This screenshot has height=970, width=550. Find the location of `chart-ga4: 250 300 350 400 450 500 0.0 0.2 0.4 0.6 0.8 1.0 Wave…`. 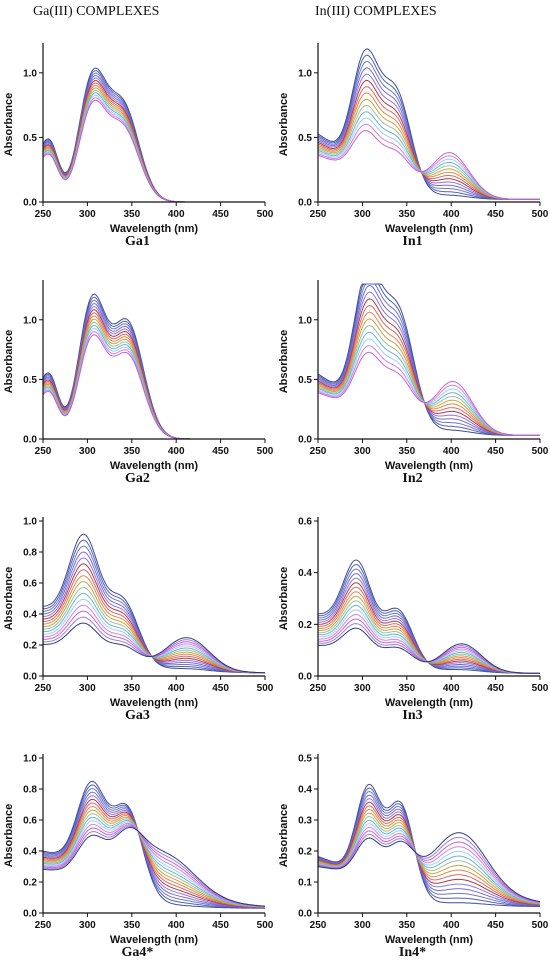

chart-ga4: 250 300 350 400 450 500 0.0 0.2 0.4 0.6 0.8 1.0 Wave… is located at coordinates (138, 850).